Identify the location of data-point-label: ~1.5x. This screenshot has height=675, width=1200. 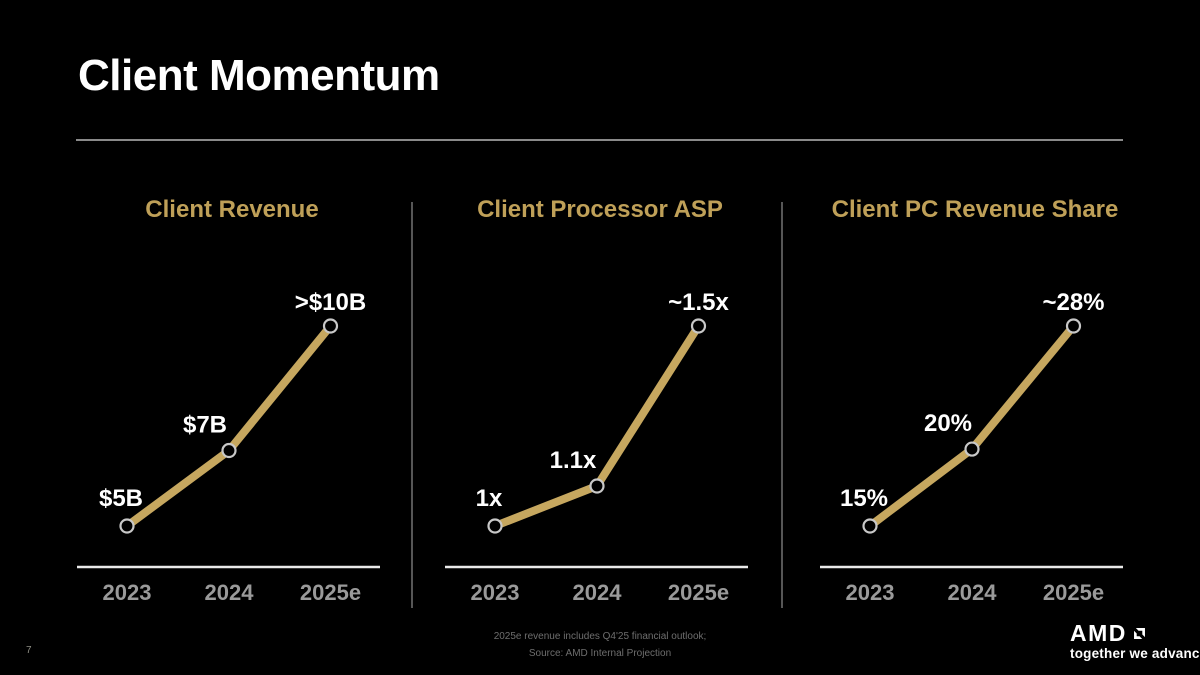
(698, 302).